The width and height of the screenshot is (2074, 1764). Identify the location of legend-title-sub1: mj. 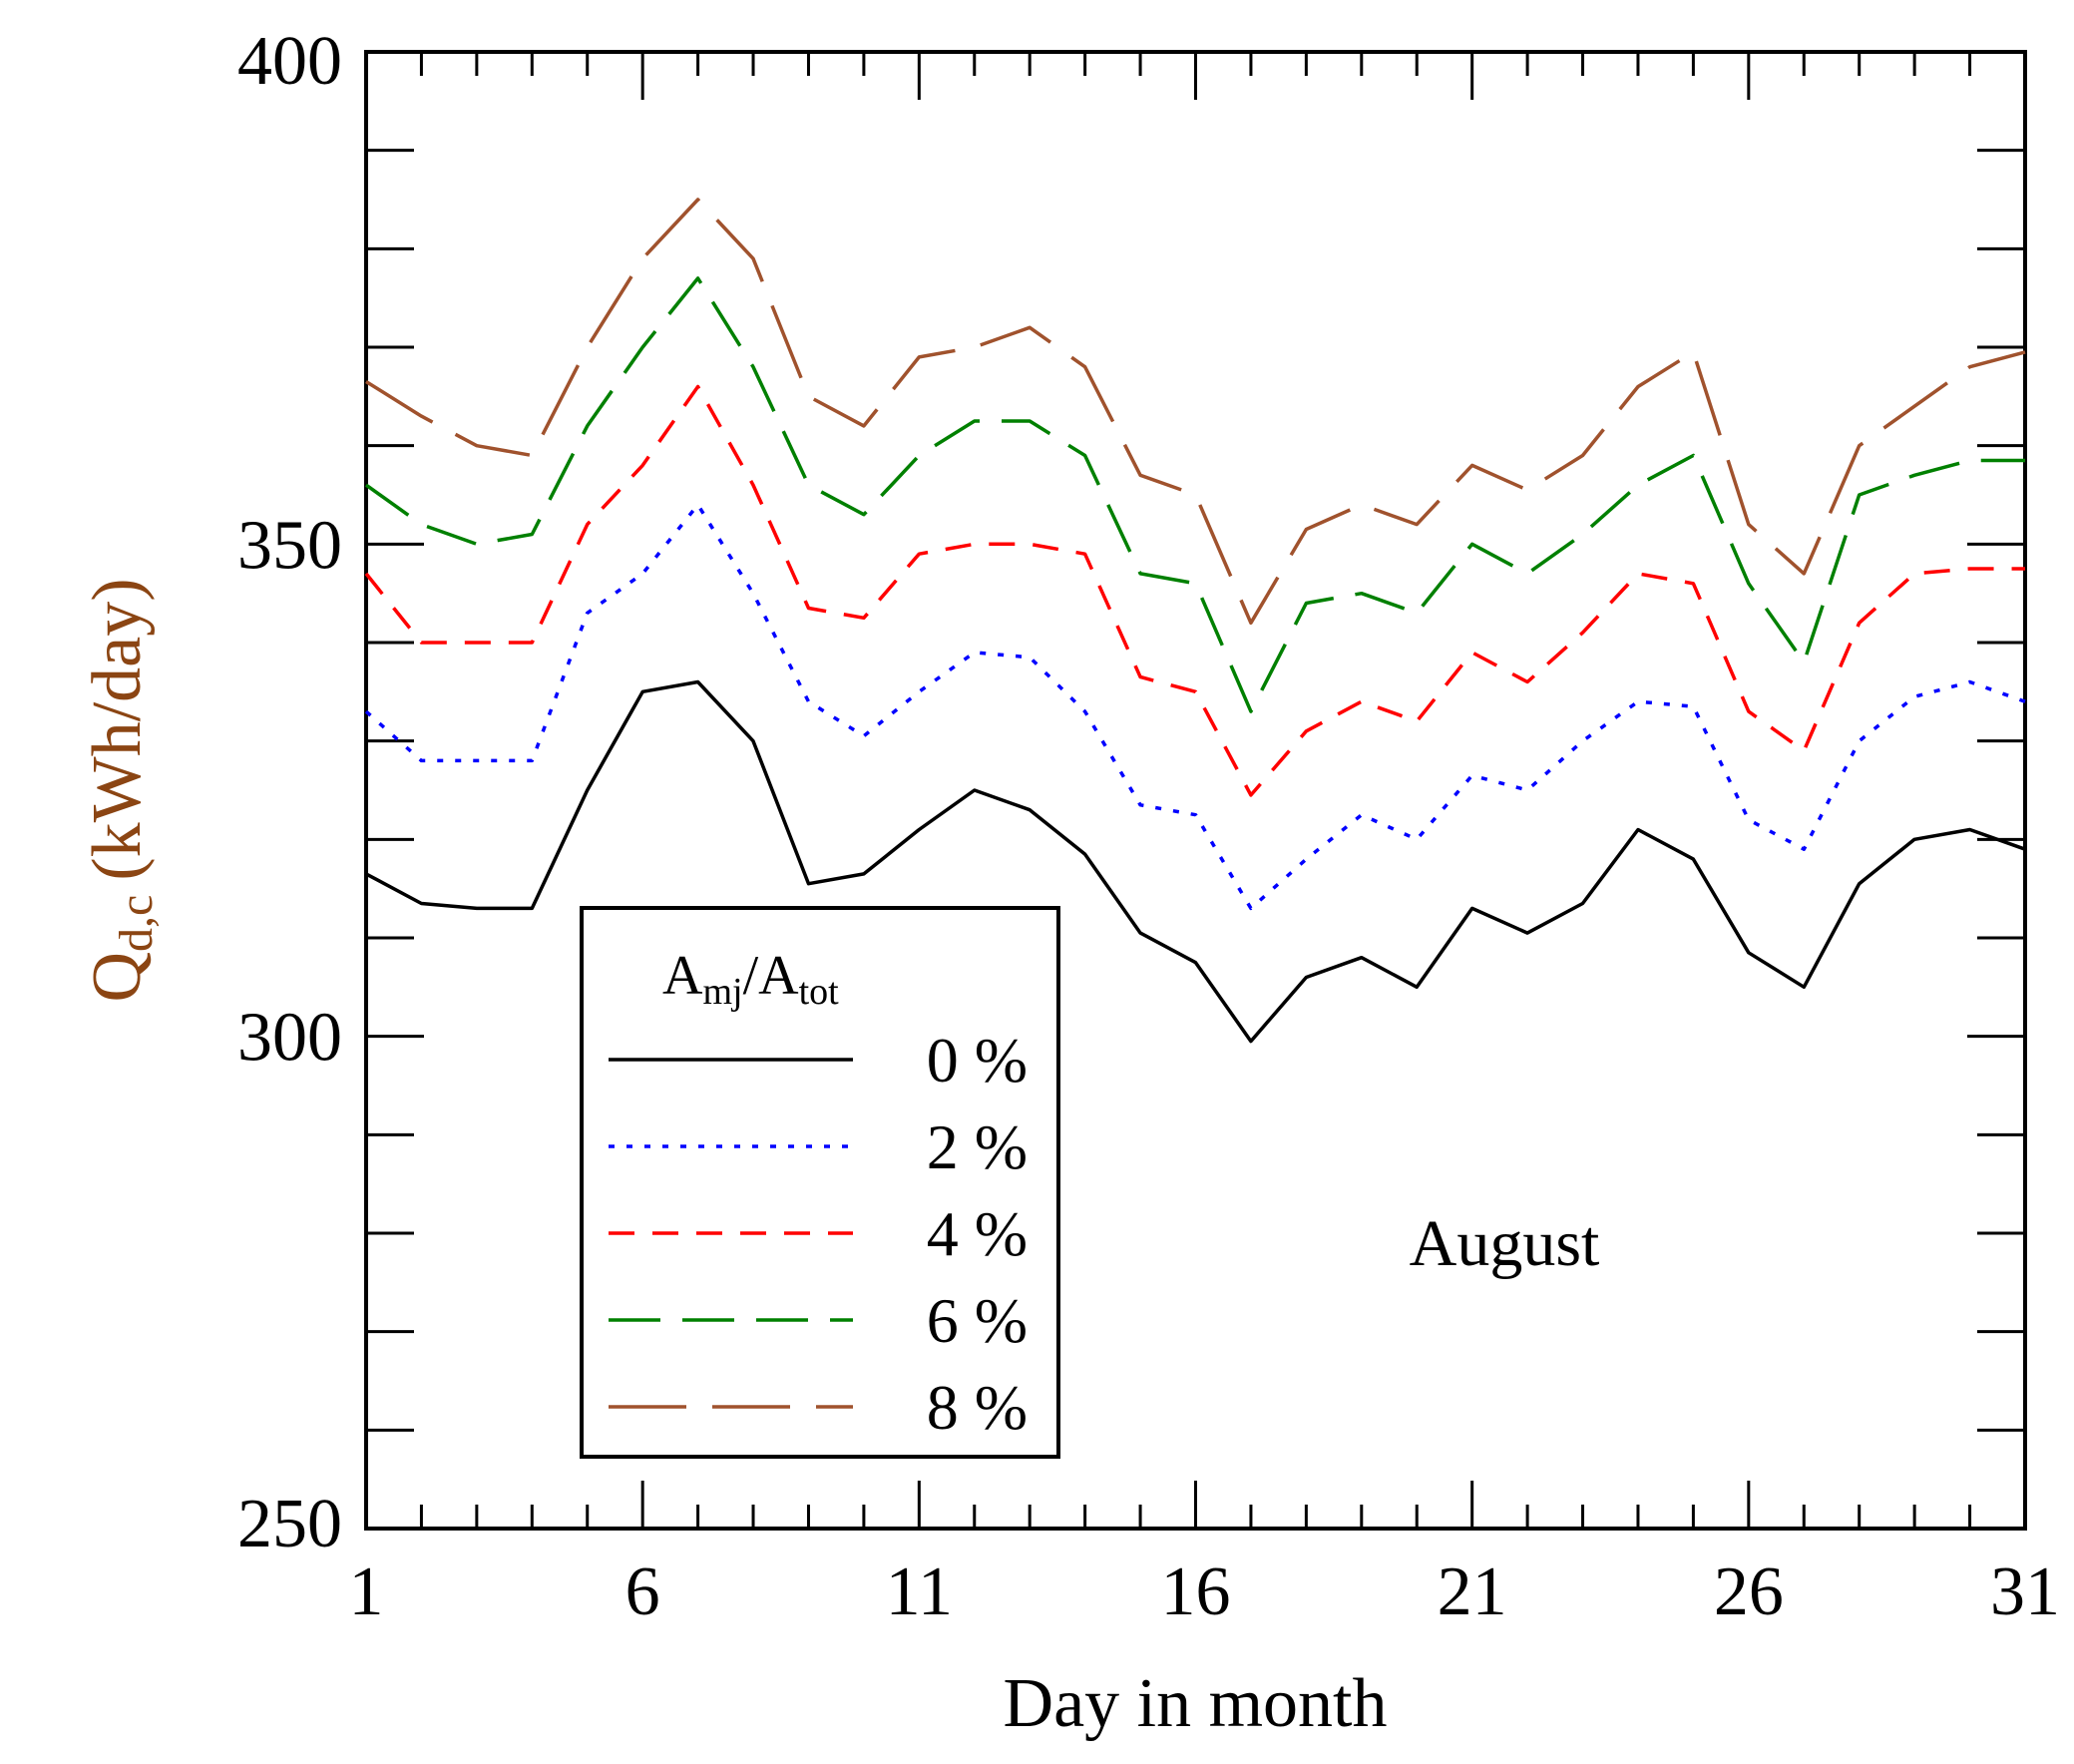
(722, 992).